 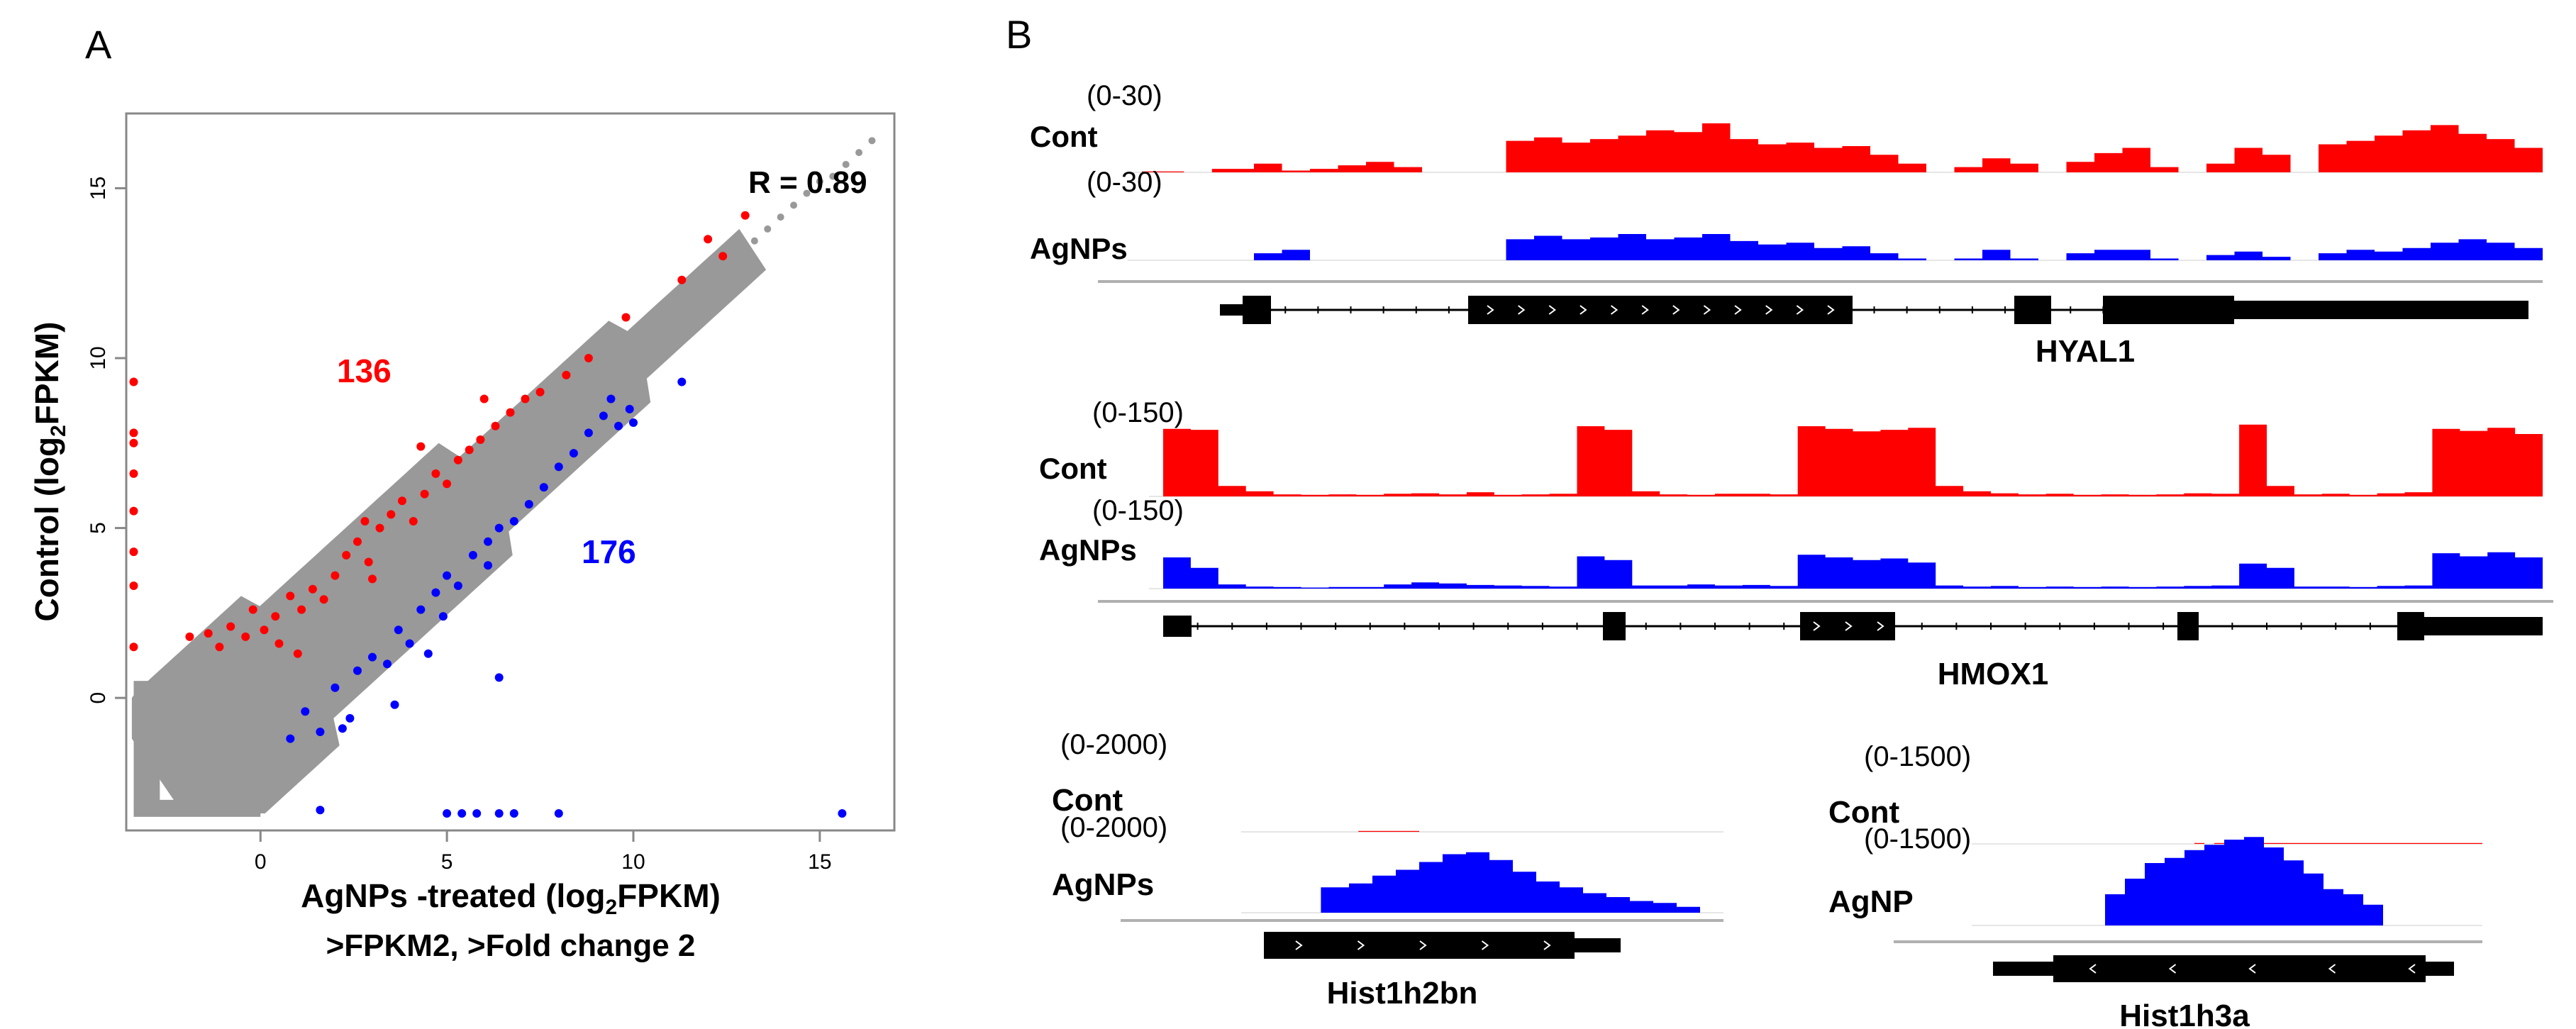 I want to click on x-axis-title: AgNPs -treated (log2FPKM), so click(x=511, y=898).